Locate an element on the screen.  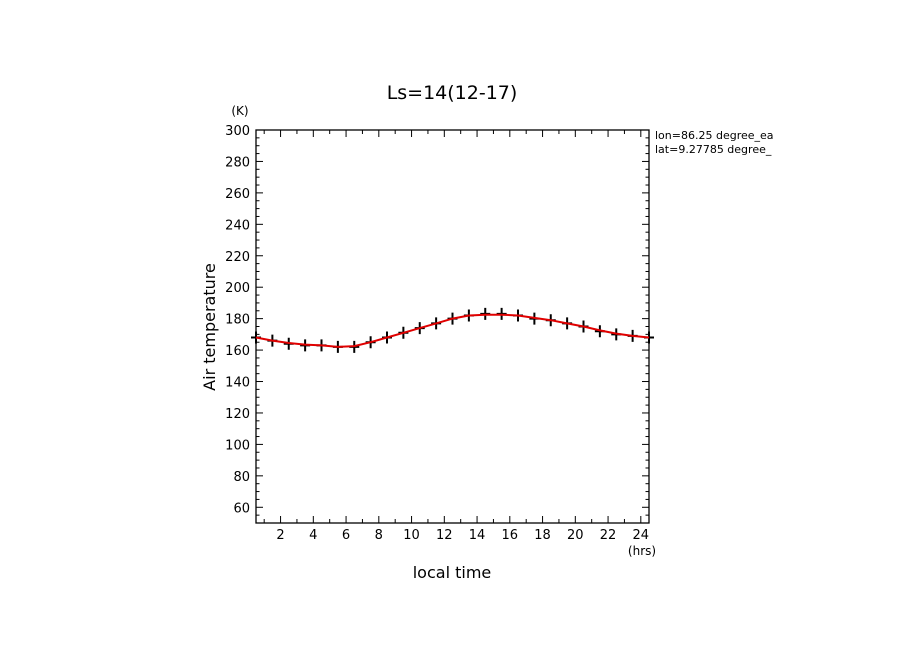
x-tick-label: 18 is located at coordinates (542, 535).